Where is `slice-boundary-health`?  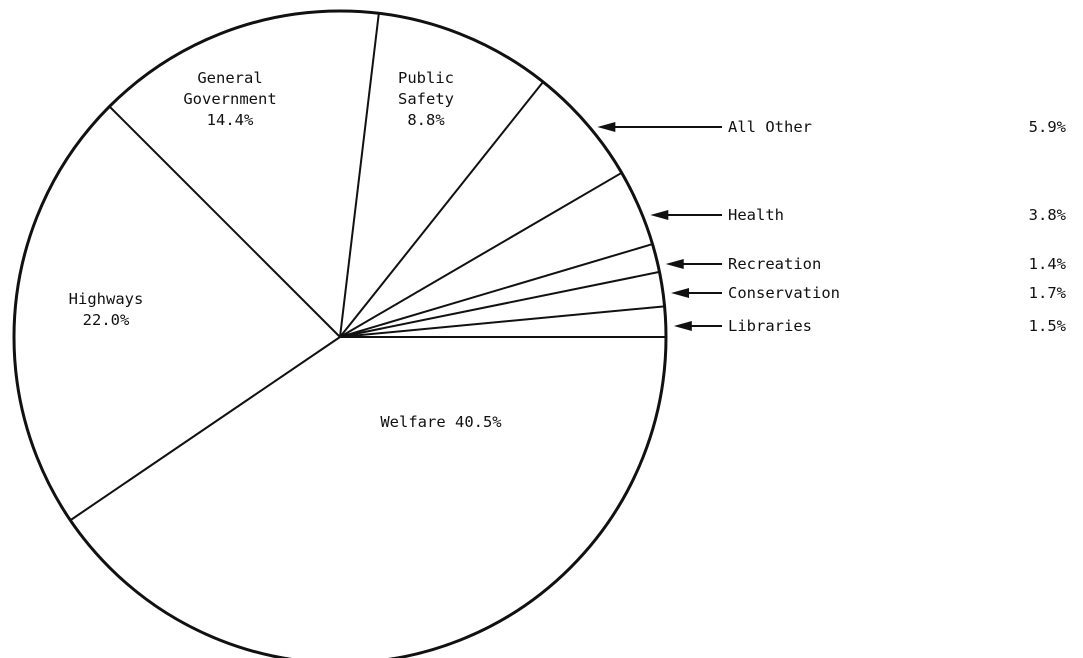 slice-boundary-health is located at coordinates (481, 254).